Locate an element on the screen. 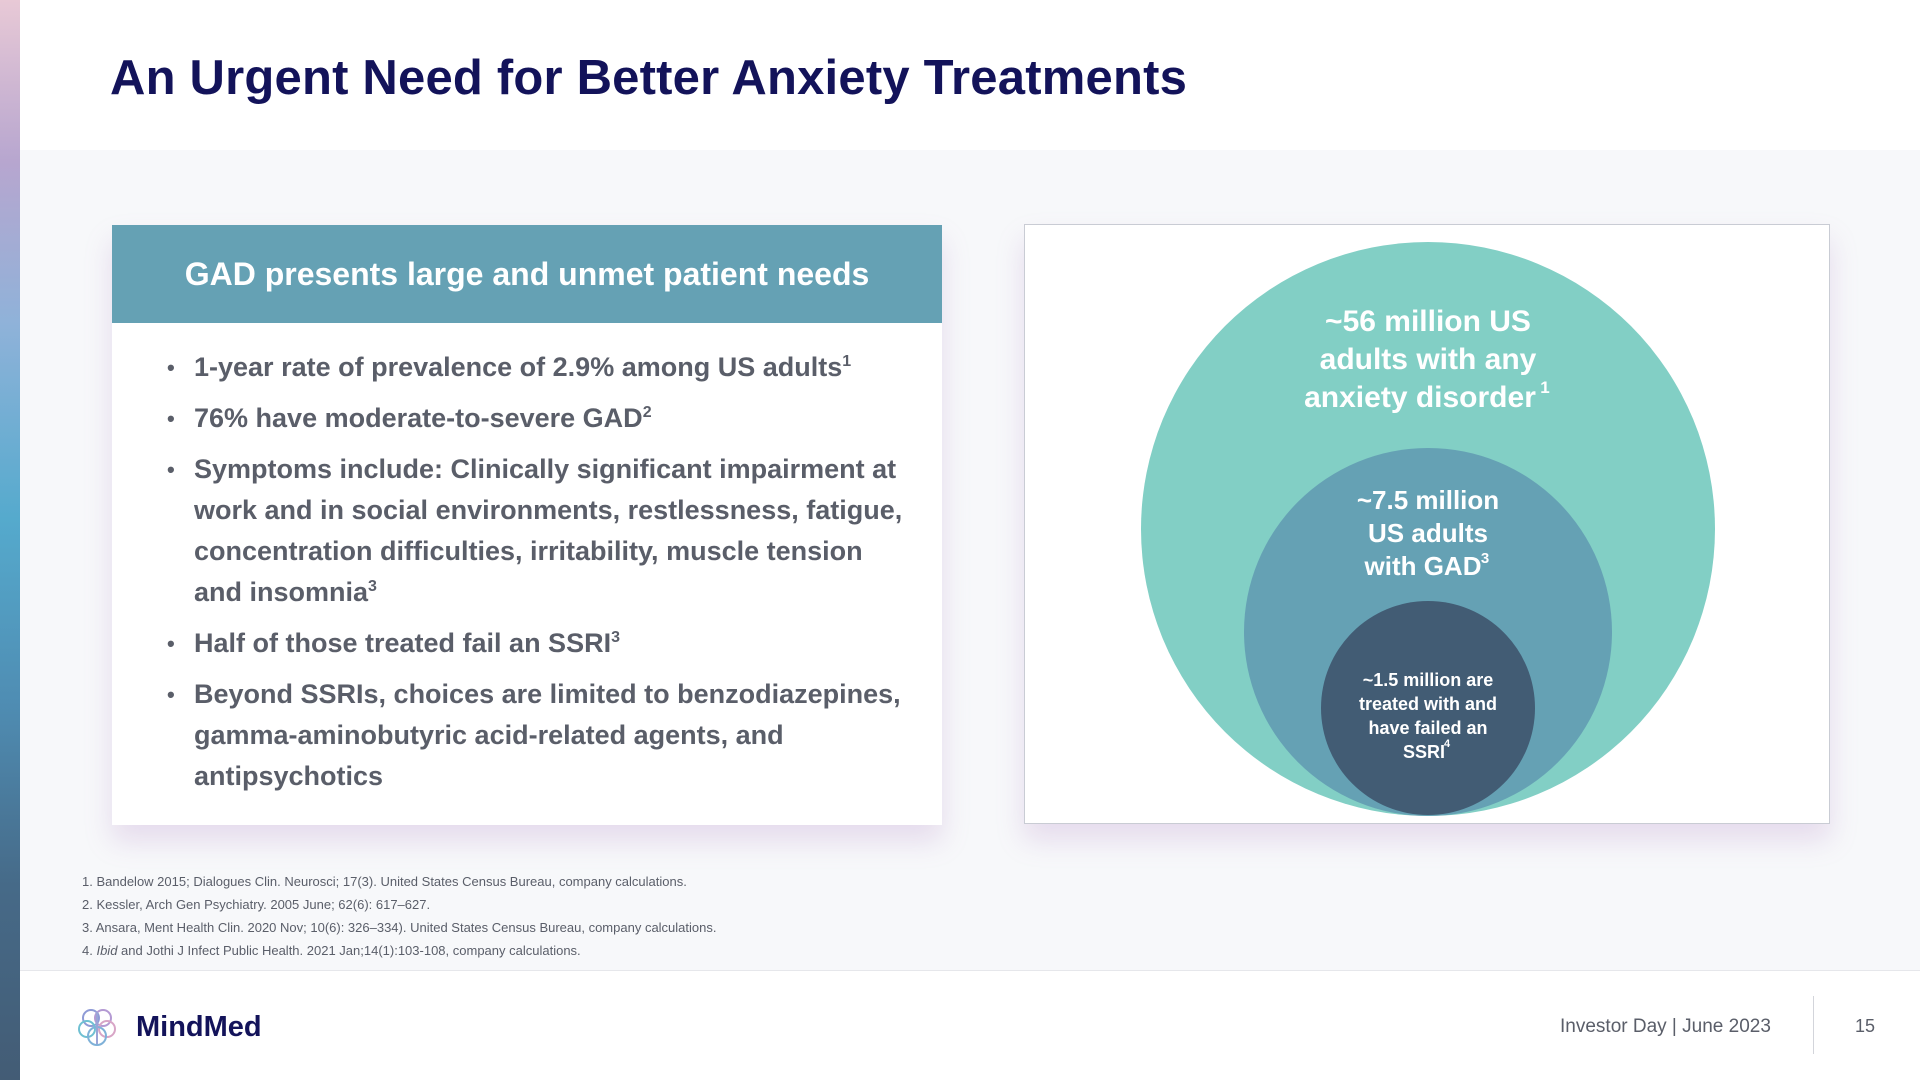  middle-label-line3: with GAD is located at coordinates (1423, 566).